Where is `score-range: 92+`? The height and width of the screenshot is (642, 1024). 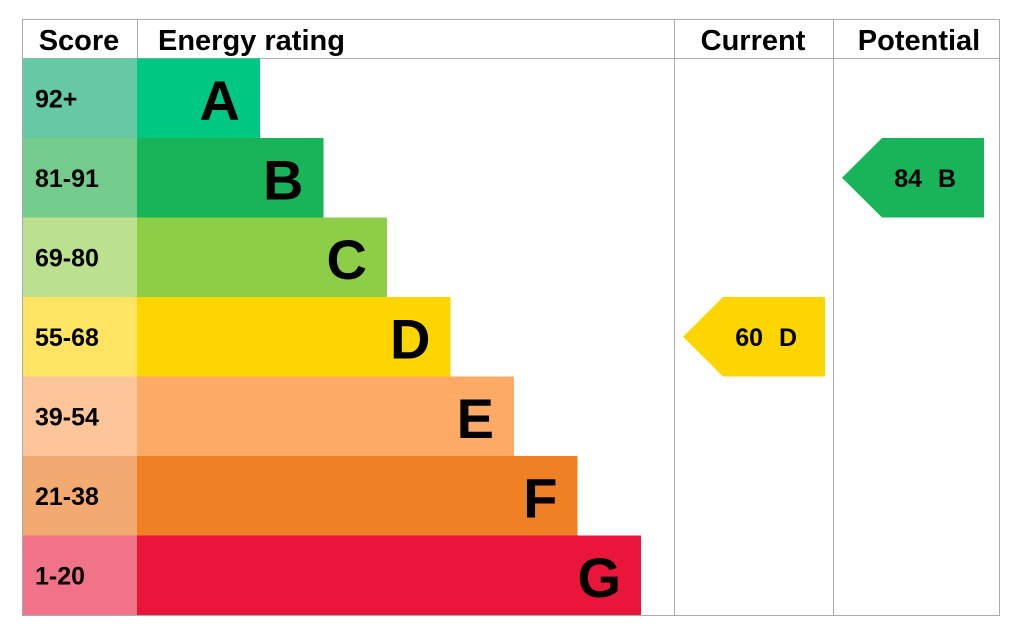
score-range: 92+ is located at coordinates (56, 99).